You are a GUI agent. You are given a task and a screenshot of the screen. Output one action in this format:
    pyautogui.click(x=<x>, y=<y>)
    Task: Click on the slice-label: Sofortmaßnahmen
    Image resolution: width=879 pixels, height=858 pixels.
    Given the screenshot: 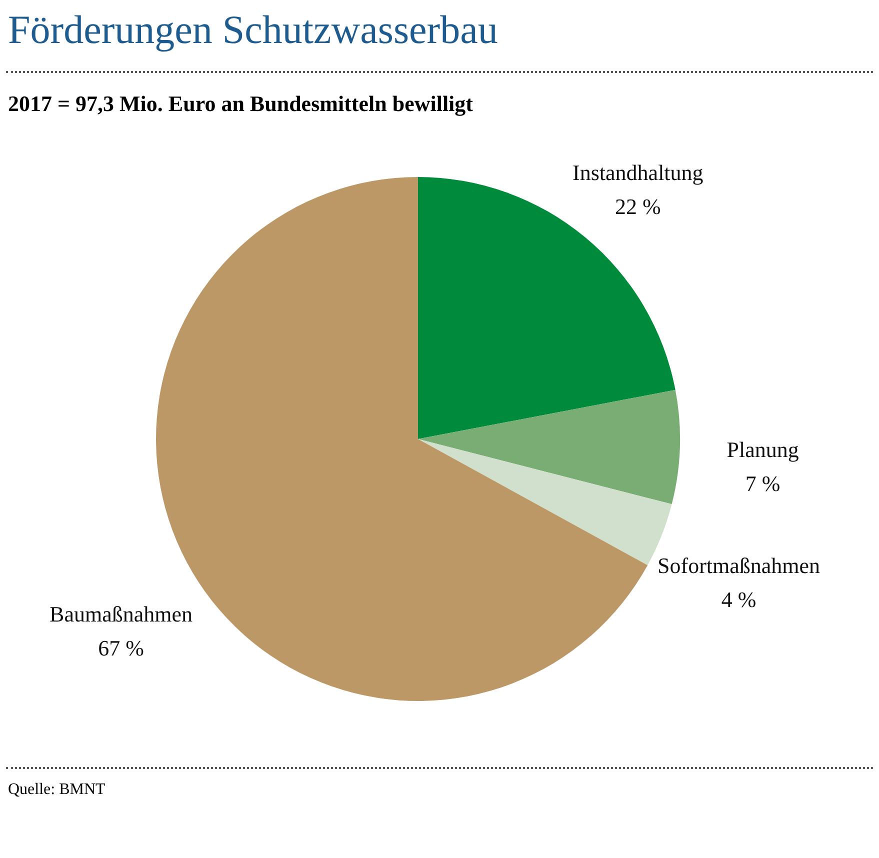 What is the action you would take?
    pyautogui.click(x=739, y=565)
    